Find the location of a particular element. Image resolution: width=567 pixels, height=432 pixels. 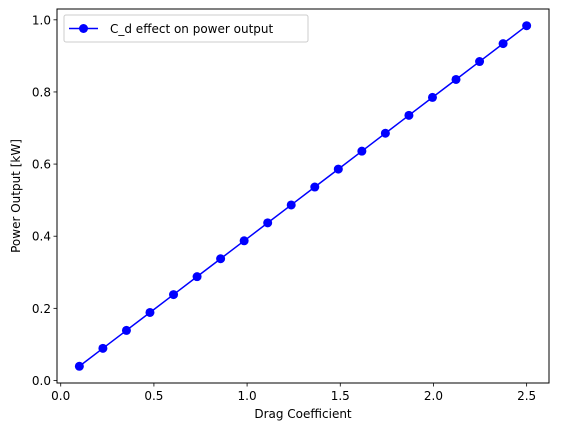

y-tick-label: 0.8 is located at coordinates (41, 92).